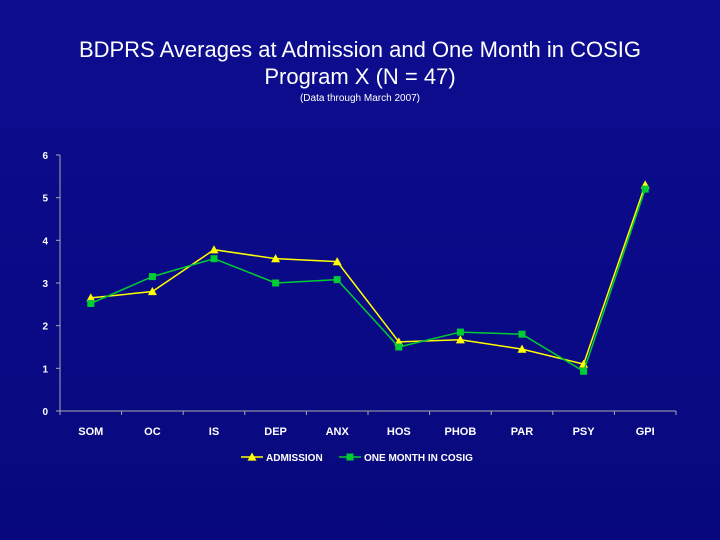 This screenshot has height=540, width=720. What do you see at coordinates (90, 432) in the screenshot?
I see `x-tick-label: SOM` at bounding box center [90, 432].